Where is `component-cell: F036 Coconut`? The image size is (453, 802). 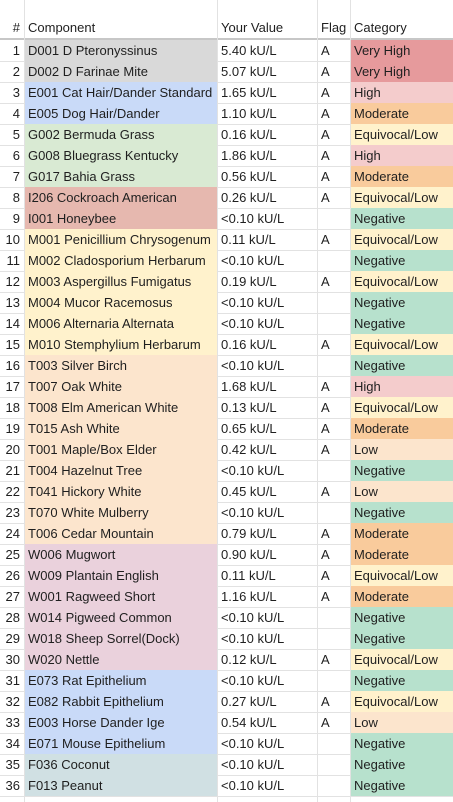
component-cell: F036 Coconut is located at coordinates (121, 764).